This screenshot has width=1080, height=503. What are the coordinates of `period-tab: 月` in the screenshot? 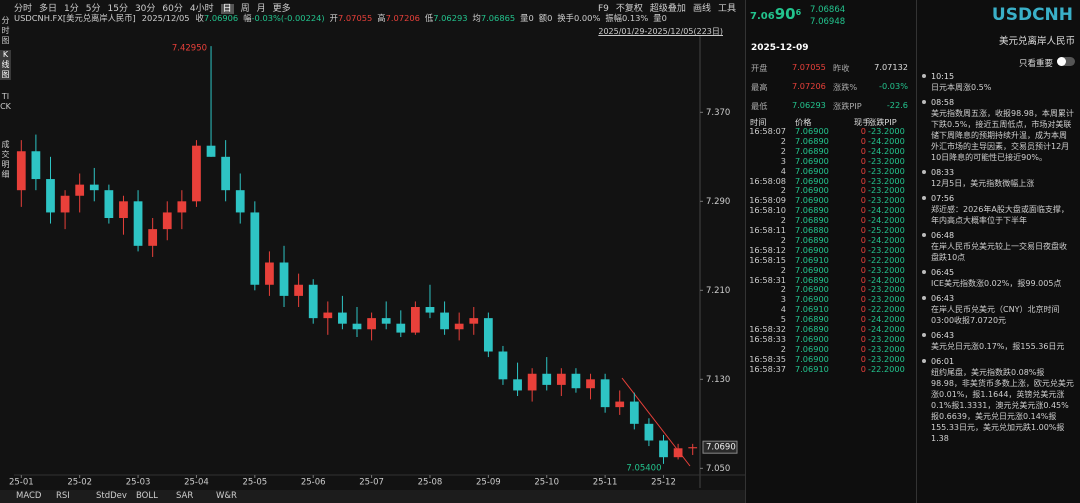 It's located at (261, 9).